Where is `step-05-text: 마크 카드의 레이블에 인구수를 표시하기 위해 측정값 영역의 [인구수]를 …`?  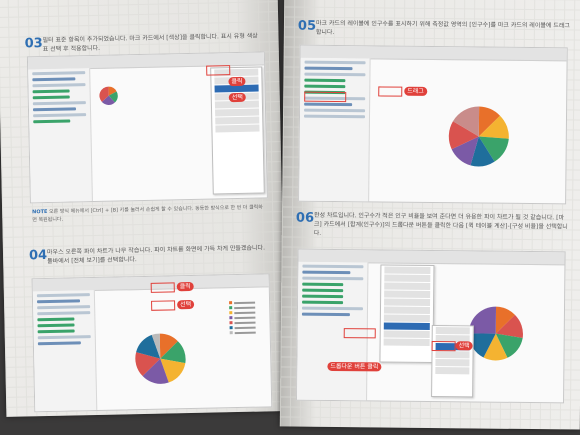 step-05-text: 마크 카드의 레이블에 인구수를 표시하기 위해 측정값 영역의 [인구수]를 … is located at coordinates (442, 27).